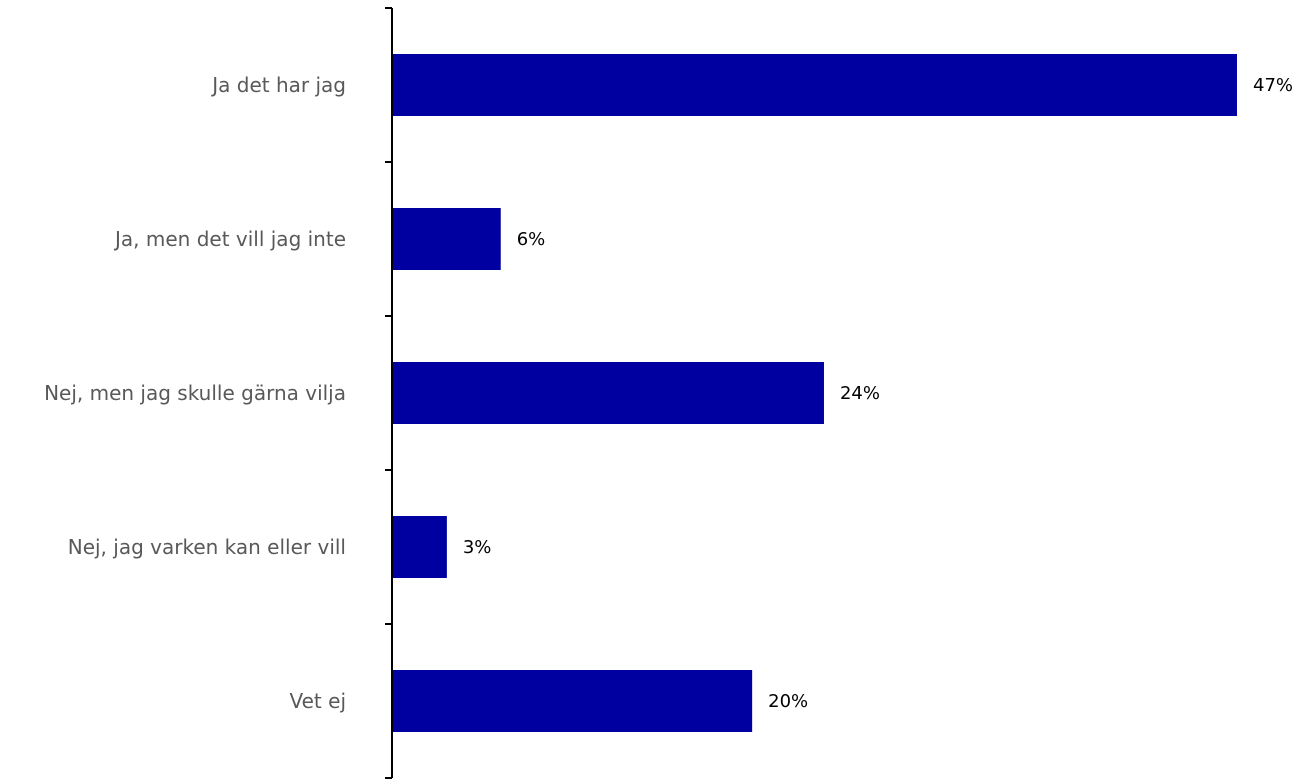 The height and width of the screenshot is (781, 1292). I want to click on category-label: Ja det har jag, so click(278, 85).